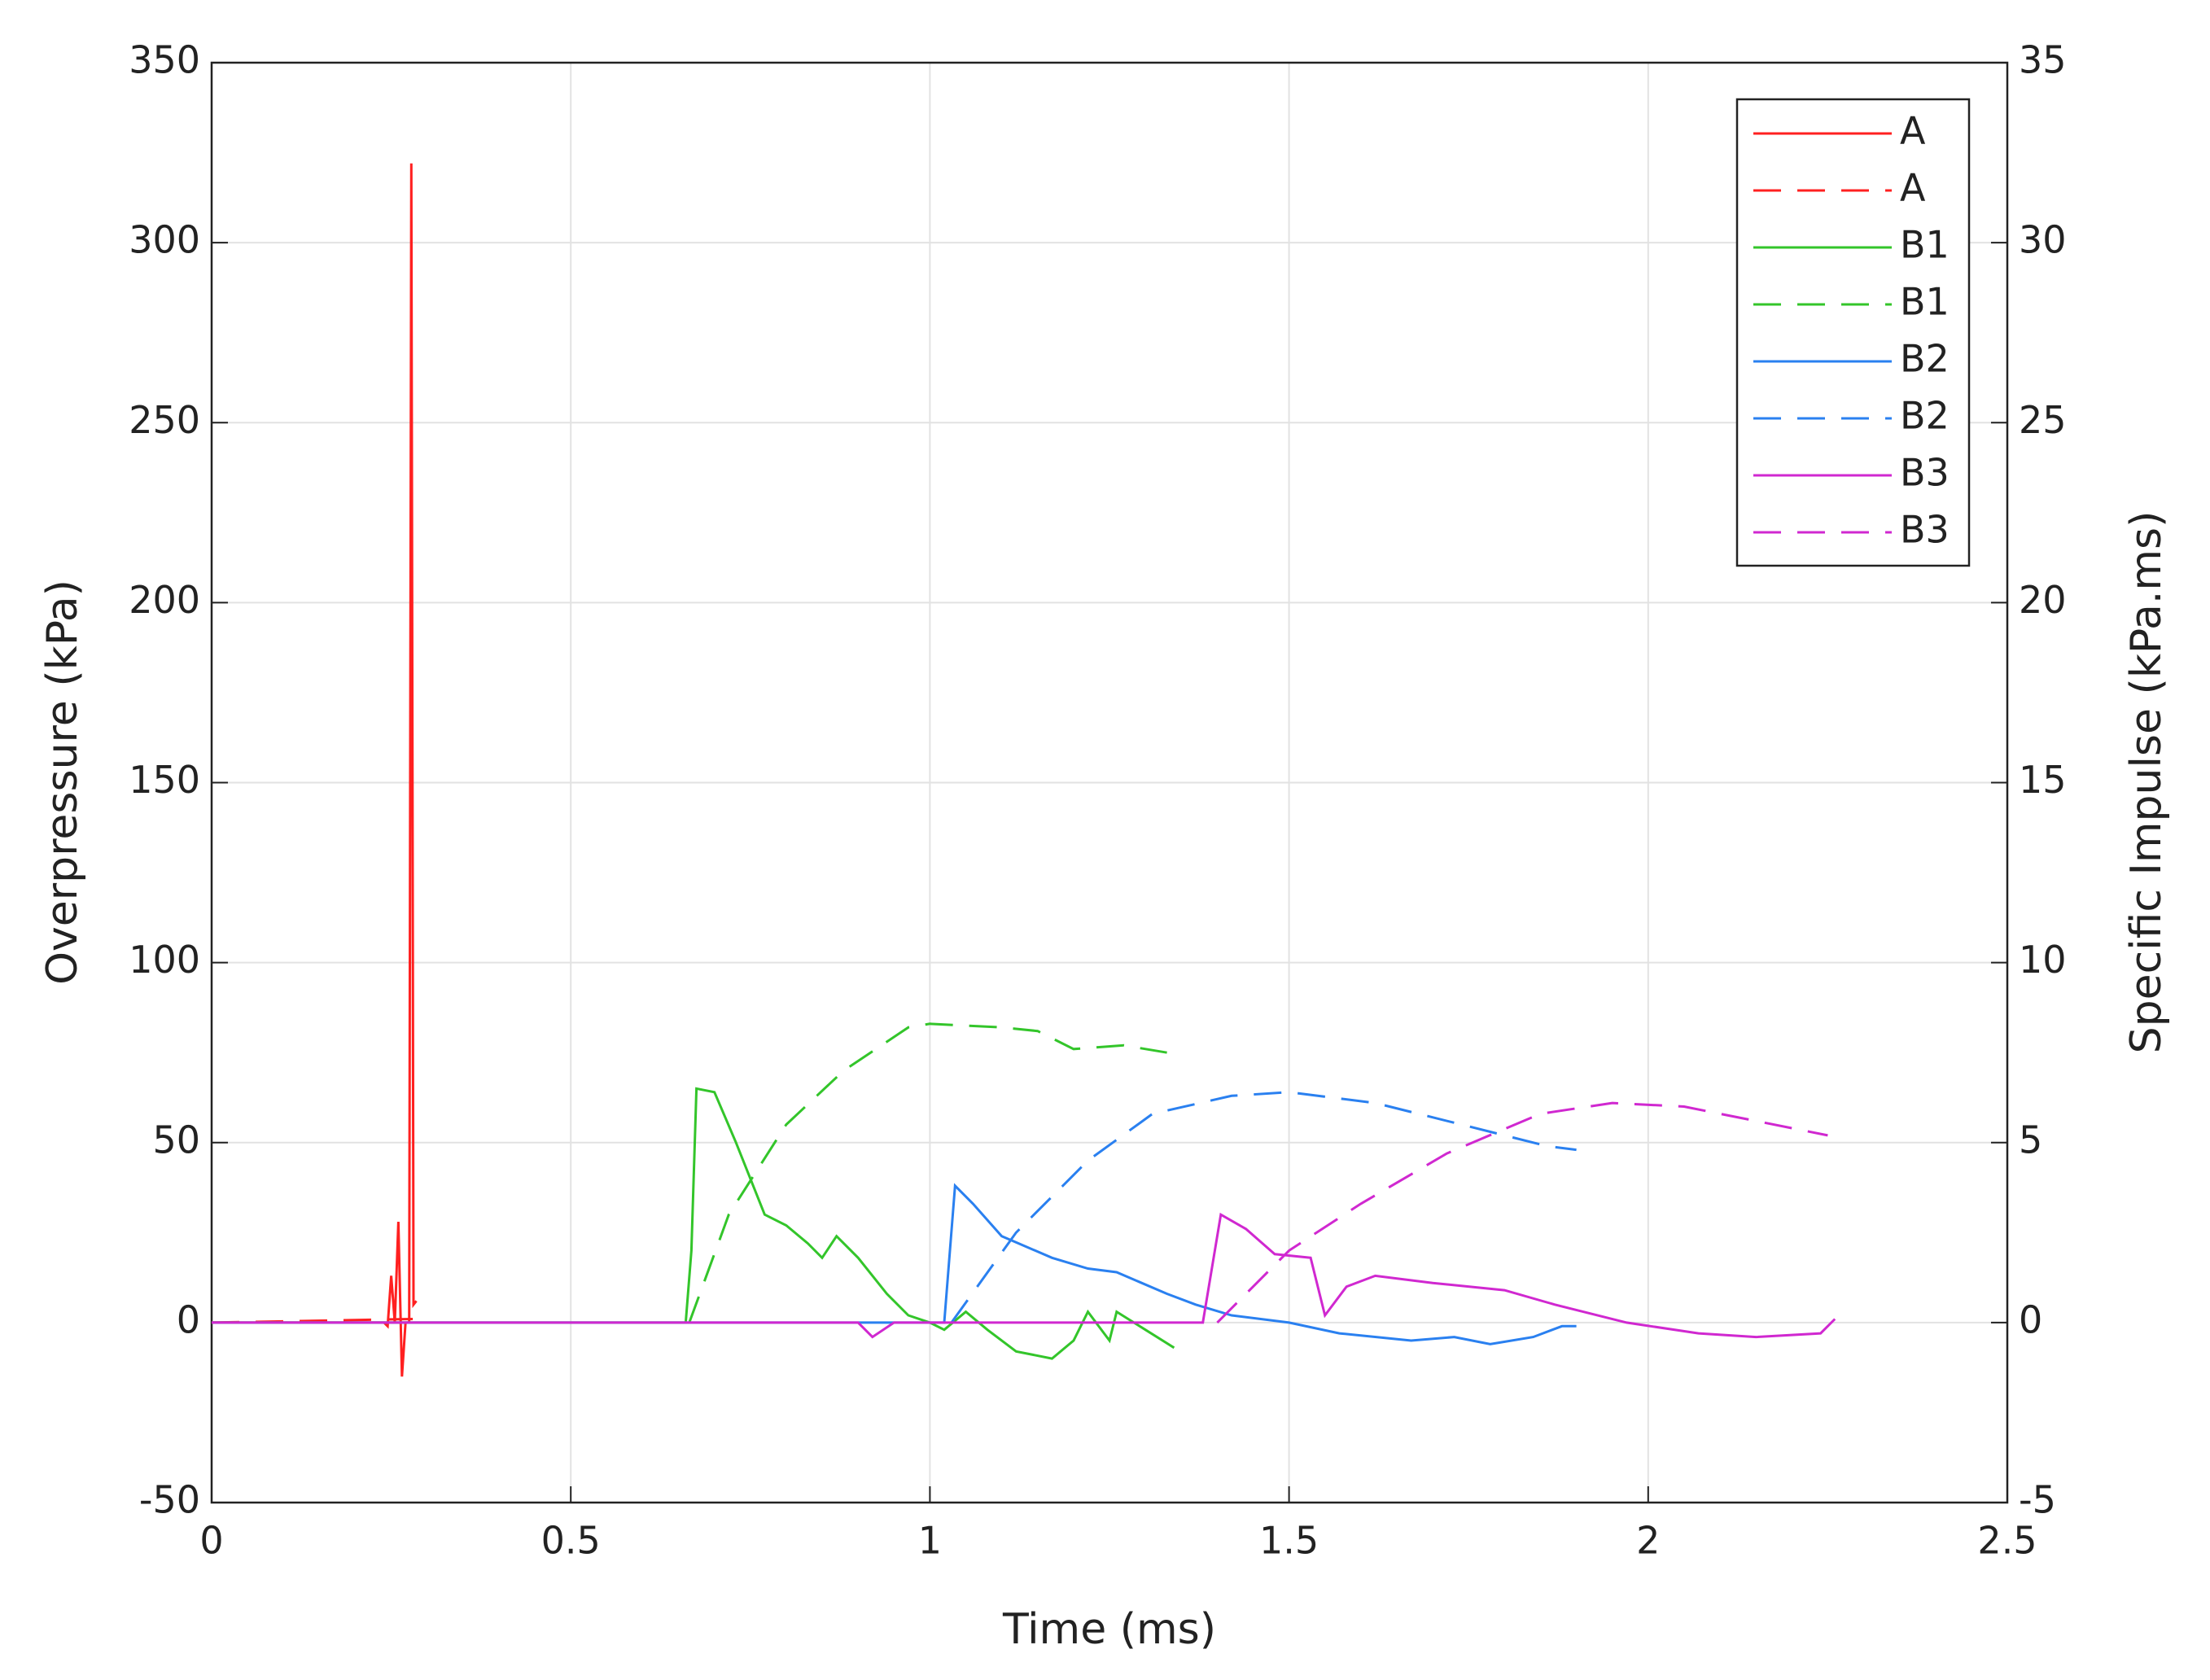 The image size is (2210, 1680). What do you see at coordinates (176, 1140) in the screenshot?
I see `y-tick-label: 50` at bounding box center [176, 1140].